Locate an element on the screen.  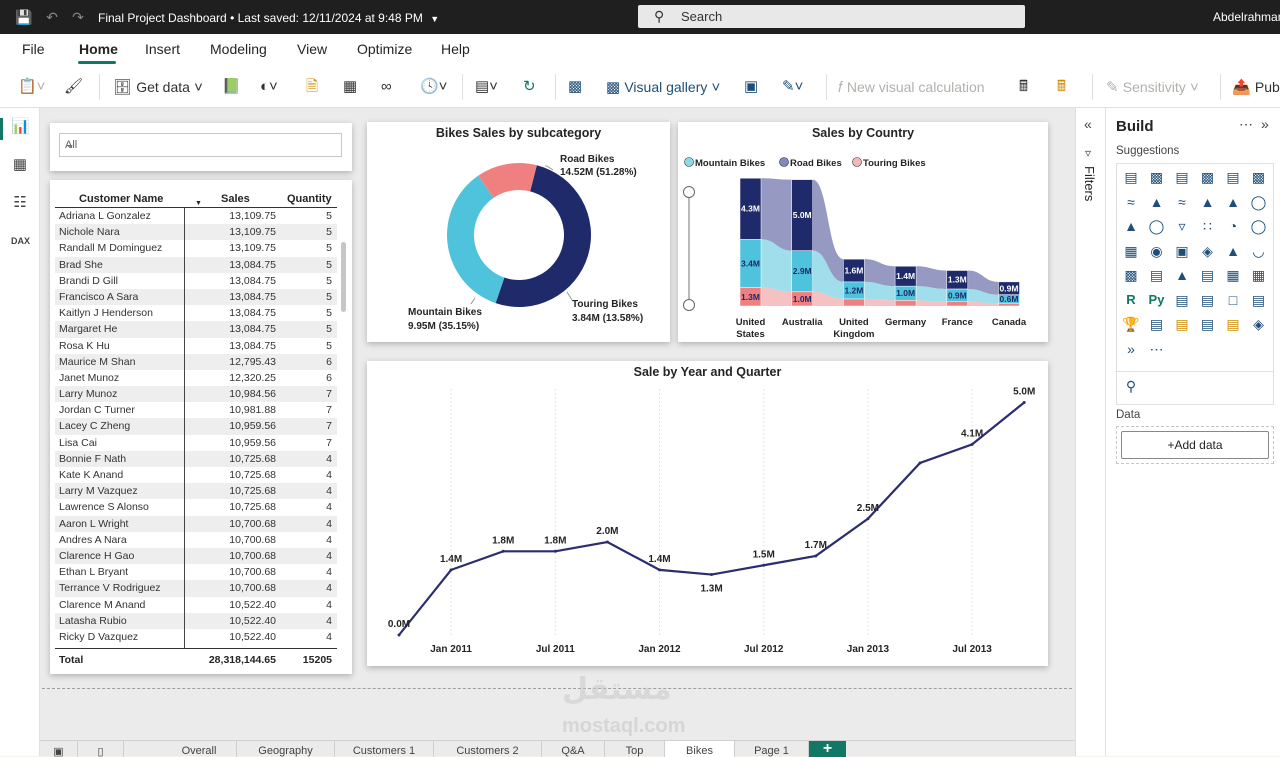
collapse-icon: « is located at coordinates (1088, 124).